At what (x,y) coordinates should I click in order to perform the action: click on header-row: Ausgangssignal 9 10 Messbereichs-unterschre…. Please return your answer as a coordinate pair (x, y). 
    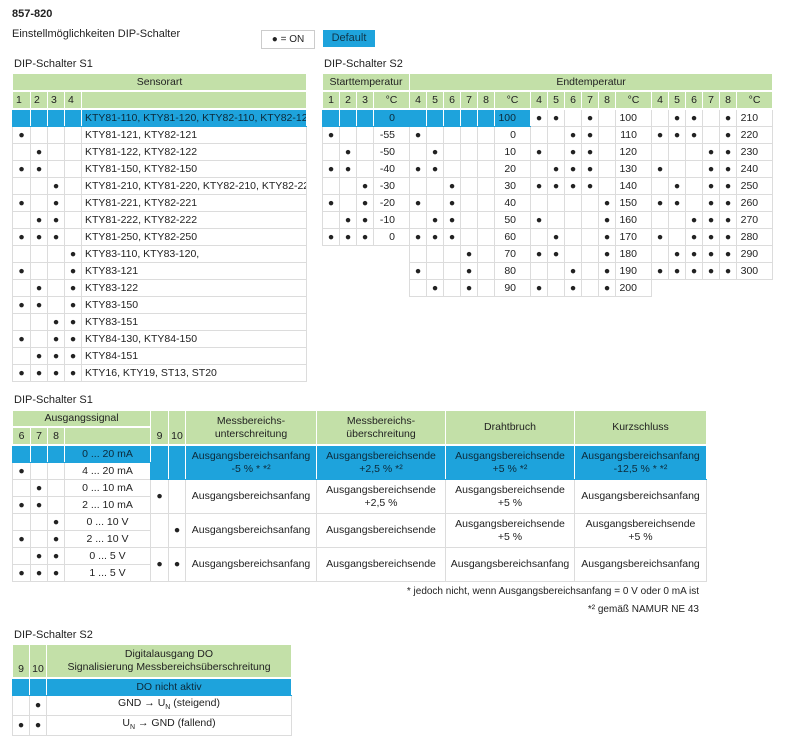
    Looking at the image, I should click on (359, 428).